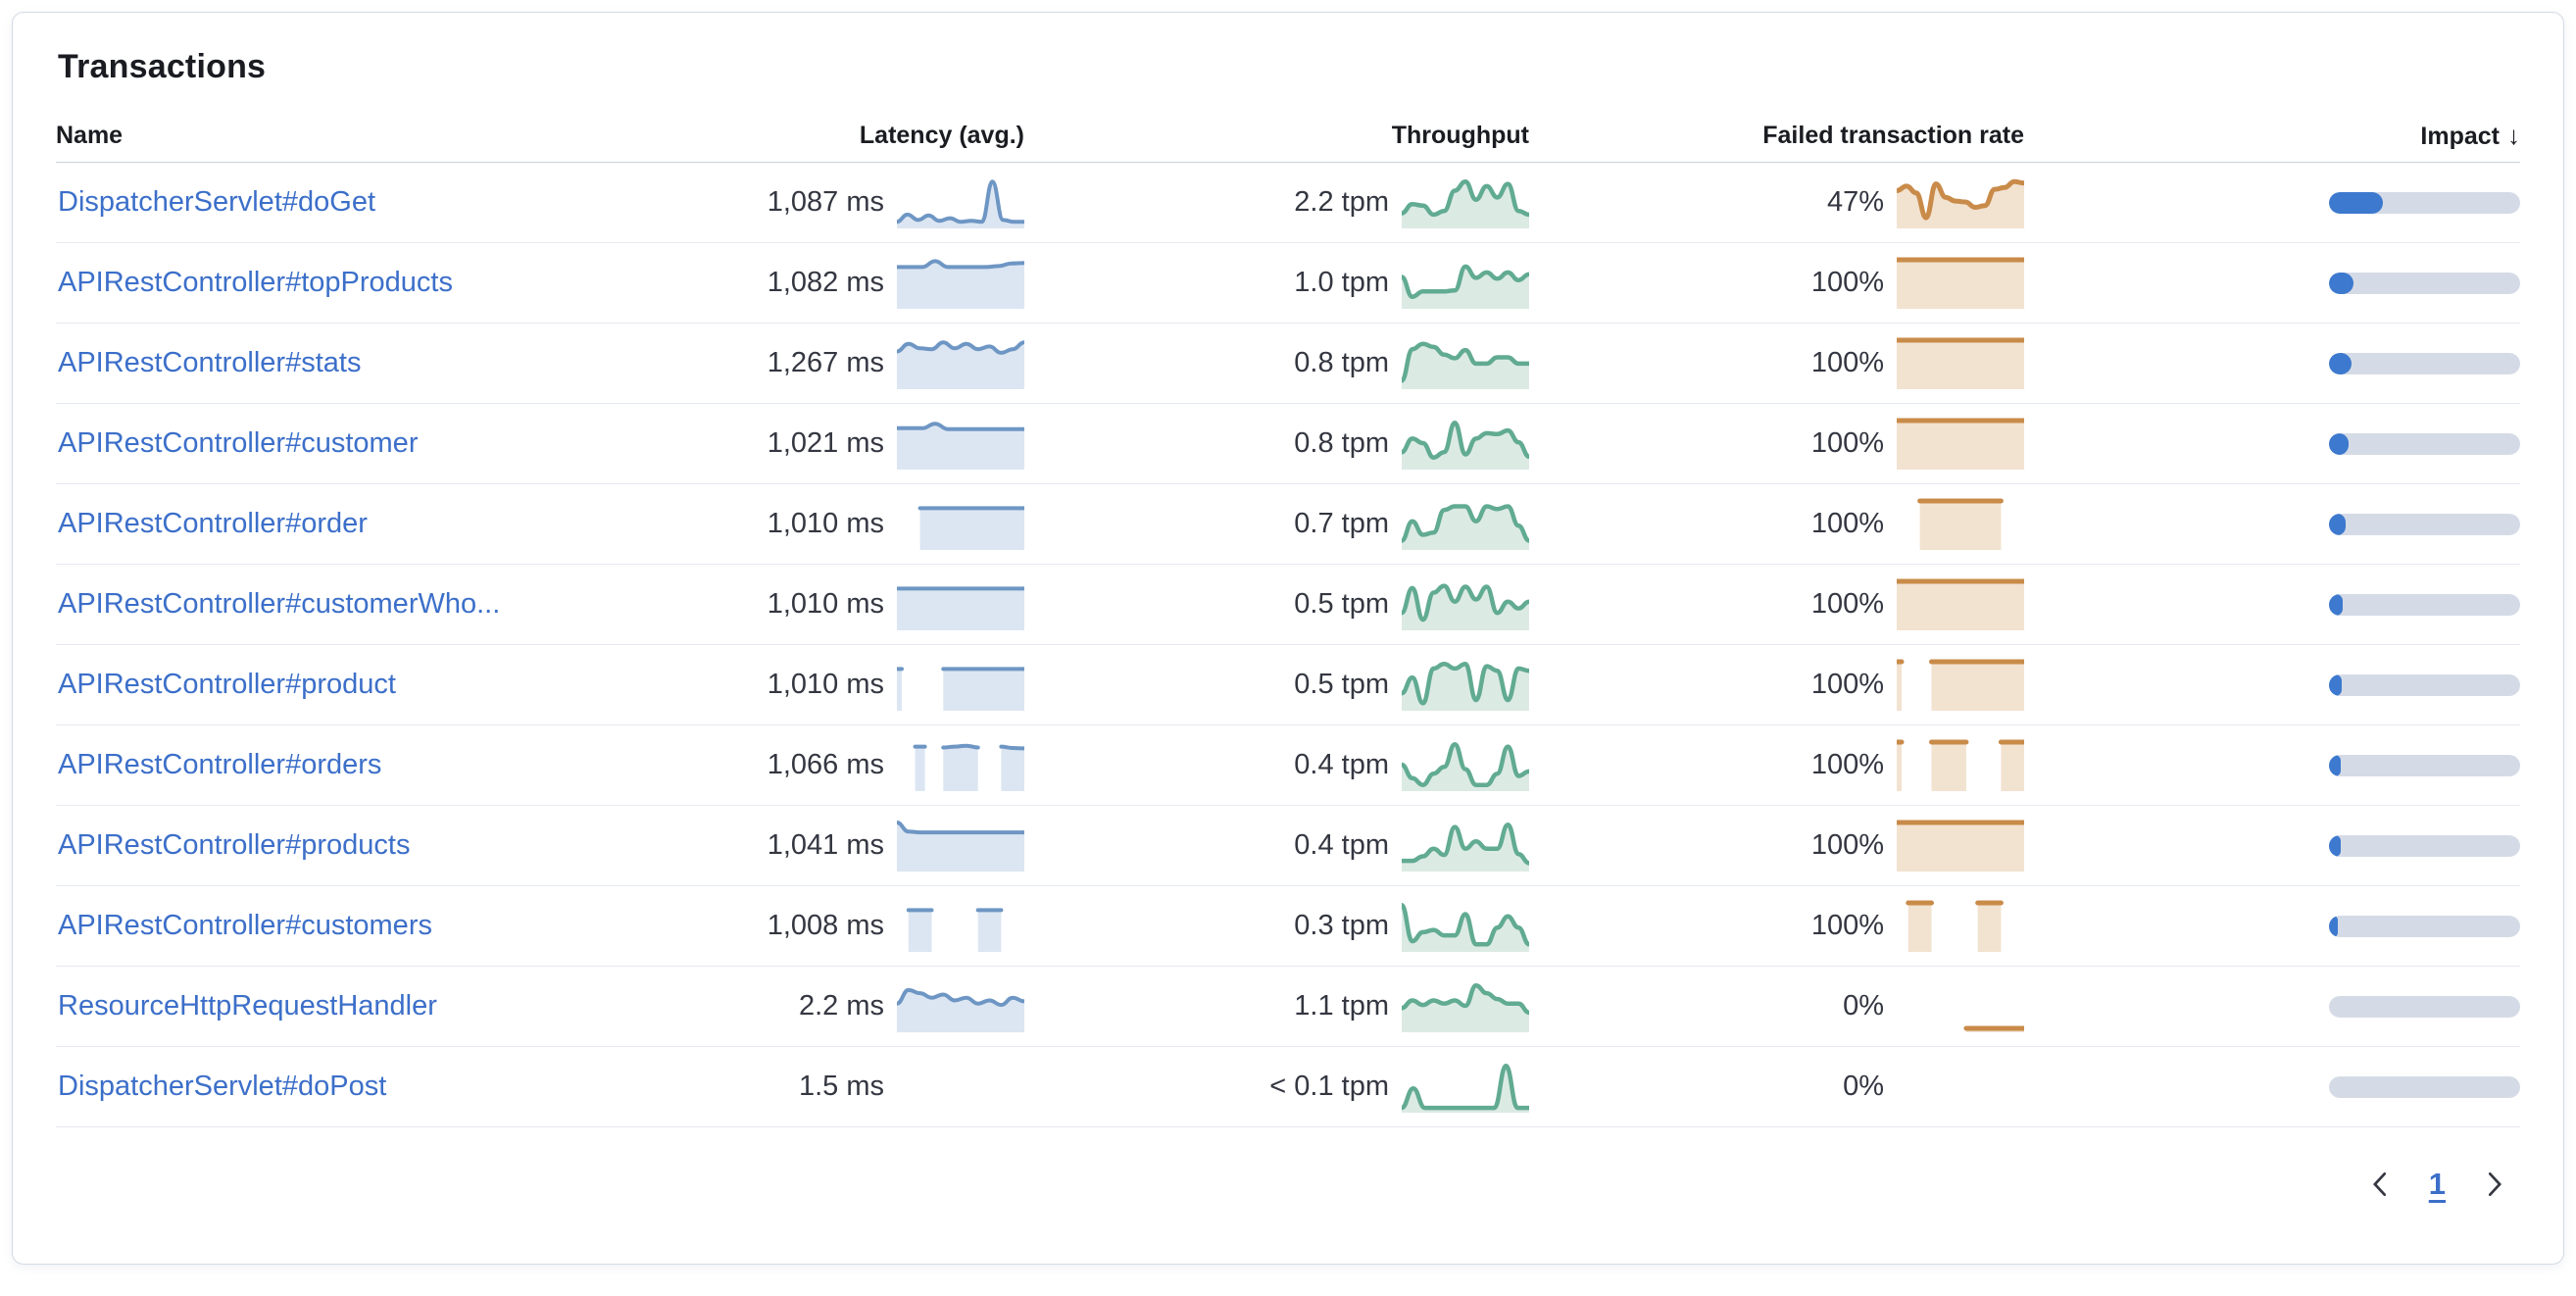 Image resolution: width=2576 pixels, height=1296 pixels. I want to click on next-page-button, so click(2494, 1184).